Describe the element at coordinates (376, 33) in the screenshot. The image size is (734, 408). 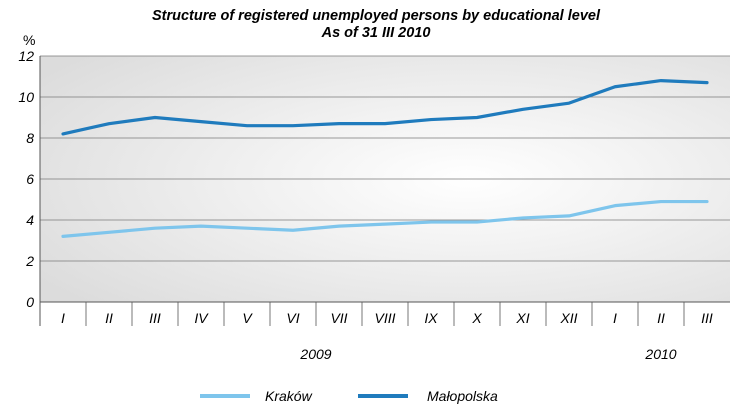
I see `chart-subtitle: As of 31 III 2010` at that location.